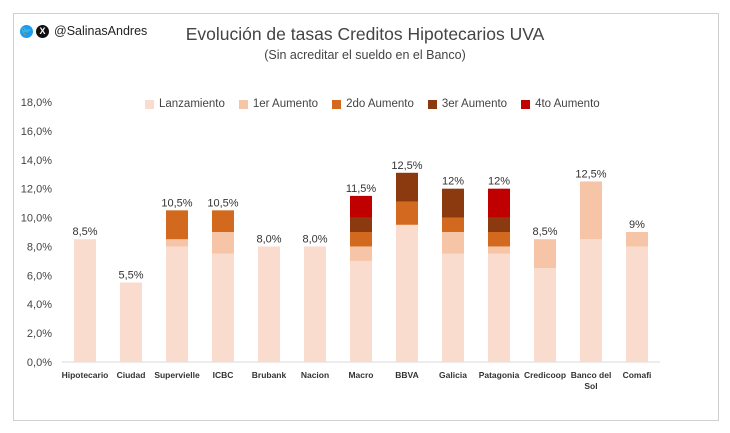  I want to click on legend-label: 3er Aumento, so click(474, 104).